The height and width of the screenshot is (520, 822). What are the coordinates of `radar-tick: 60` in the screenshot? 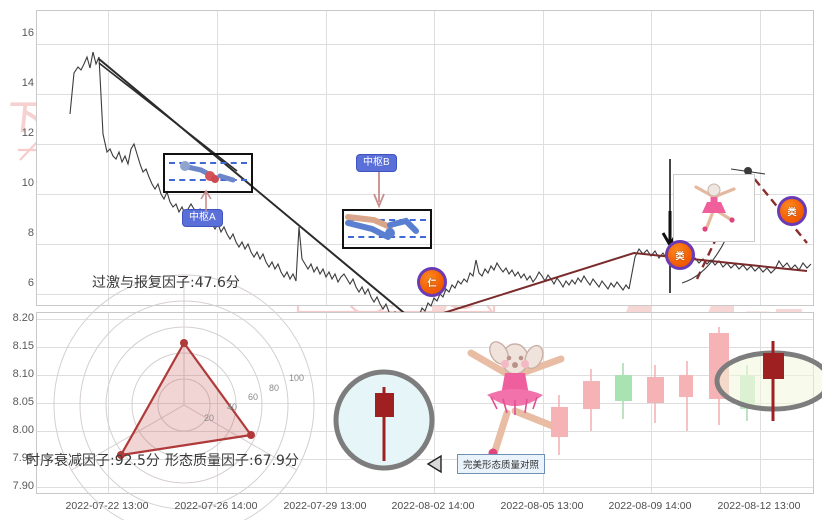 It's located at (253, 397).